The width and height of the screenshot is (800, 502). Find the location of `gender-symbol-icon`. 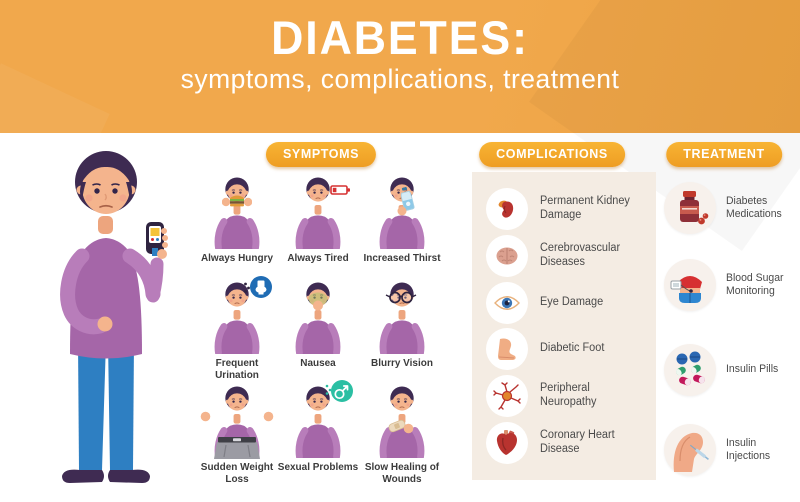

gender-symbol-icon is located at coordinates (339, 391).